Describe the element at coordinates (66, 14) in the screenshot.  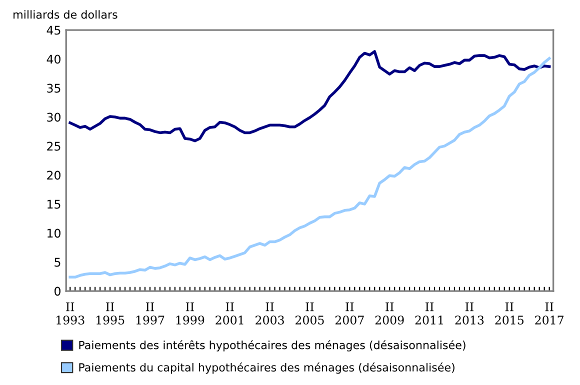
I see `y-axis-title: milliards de dollars` at that location.